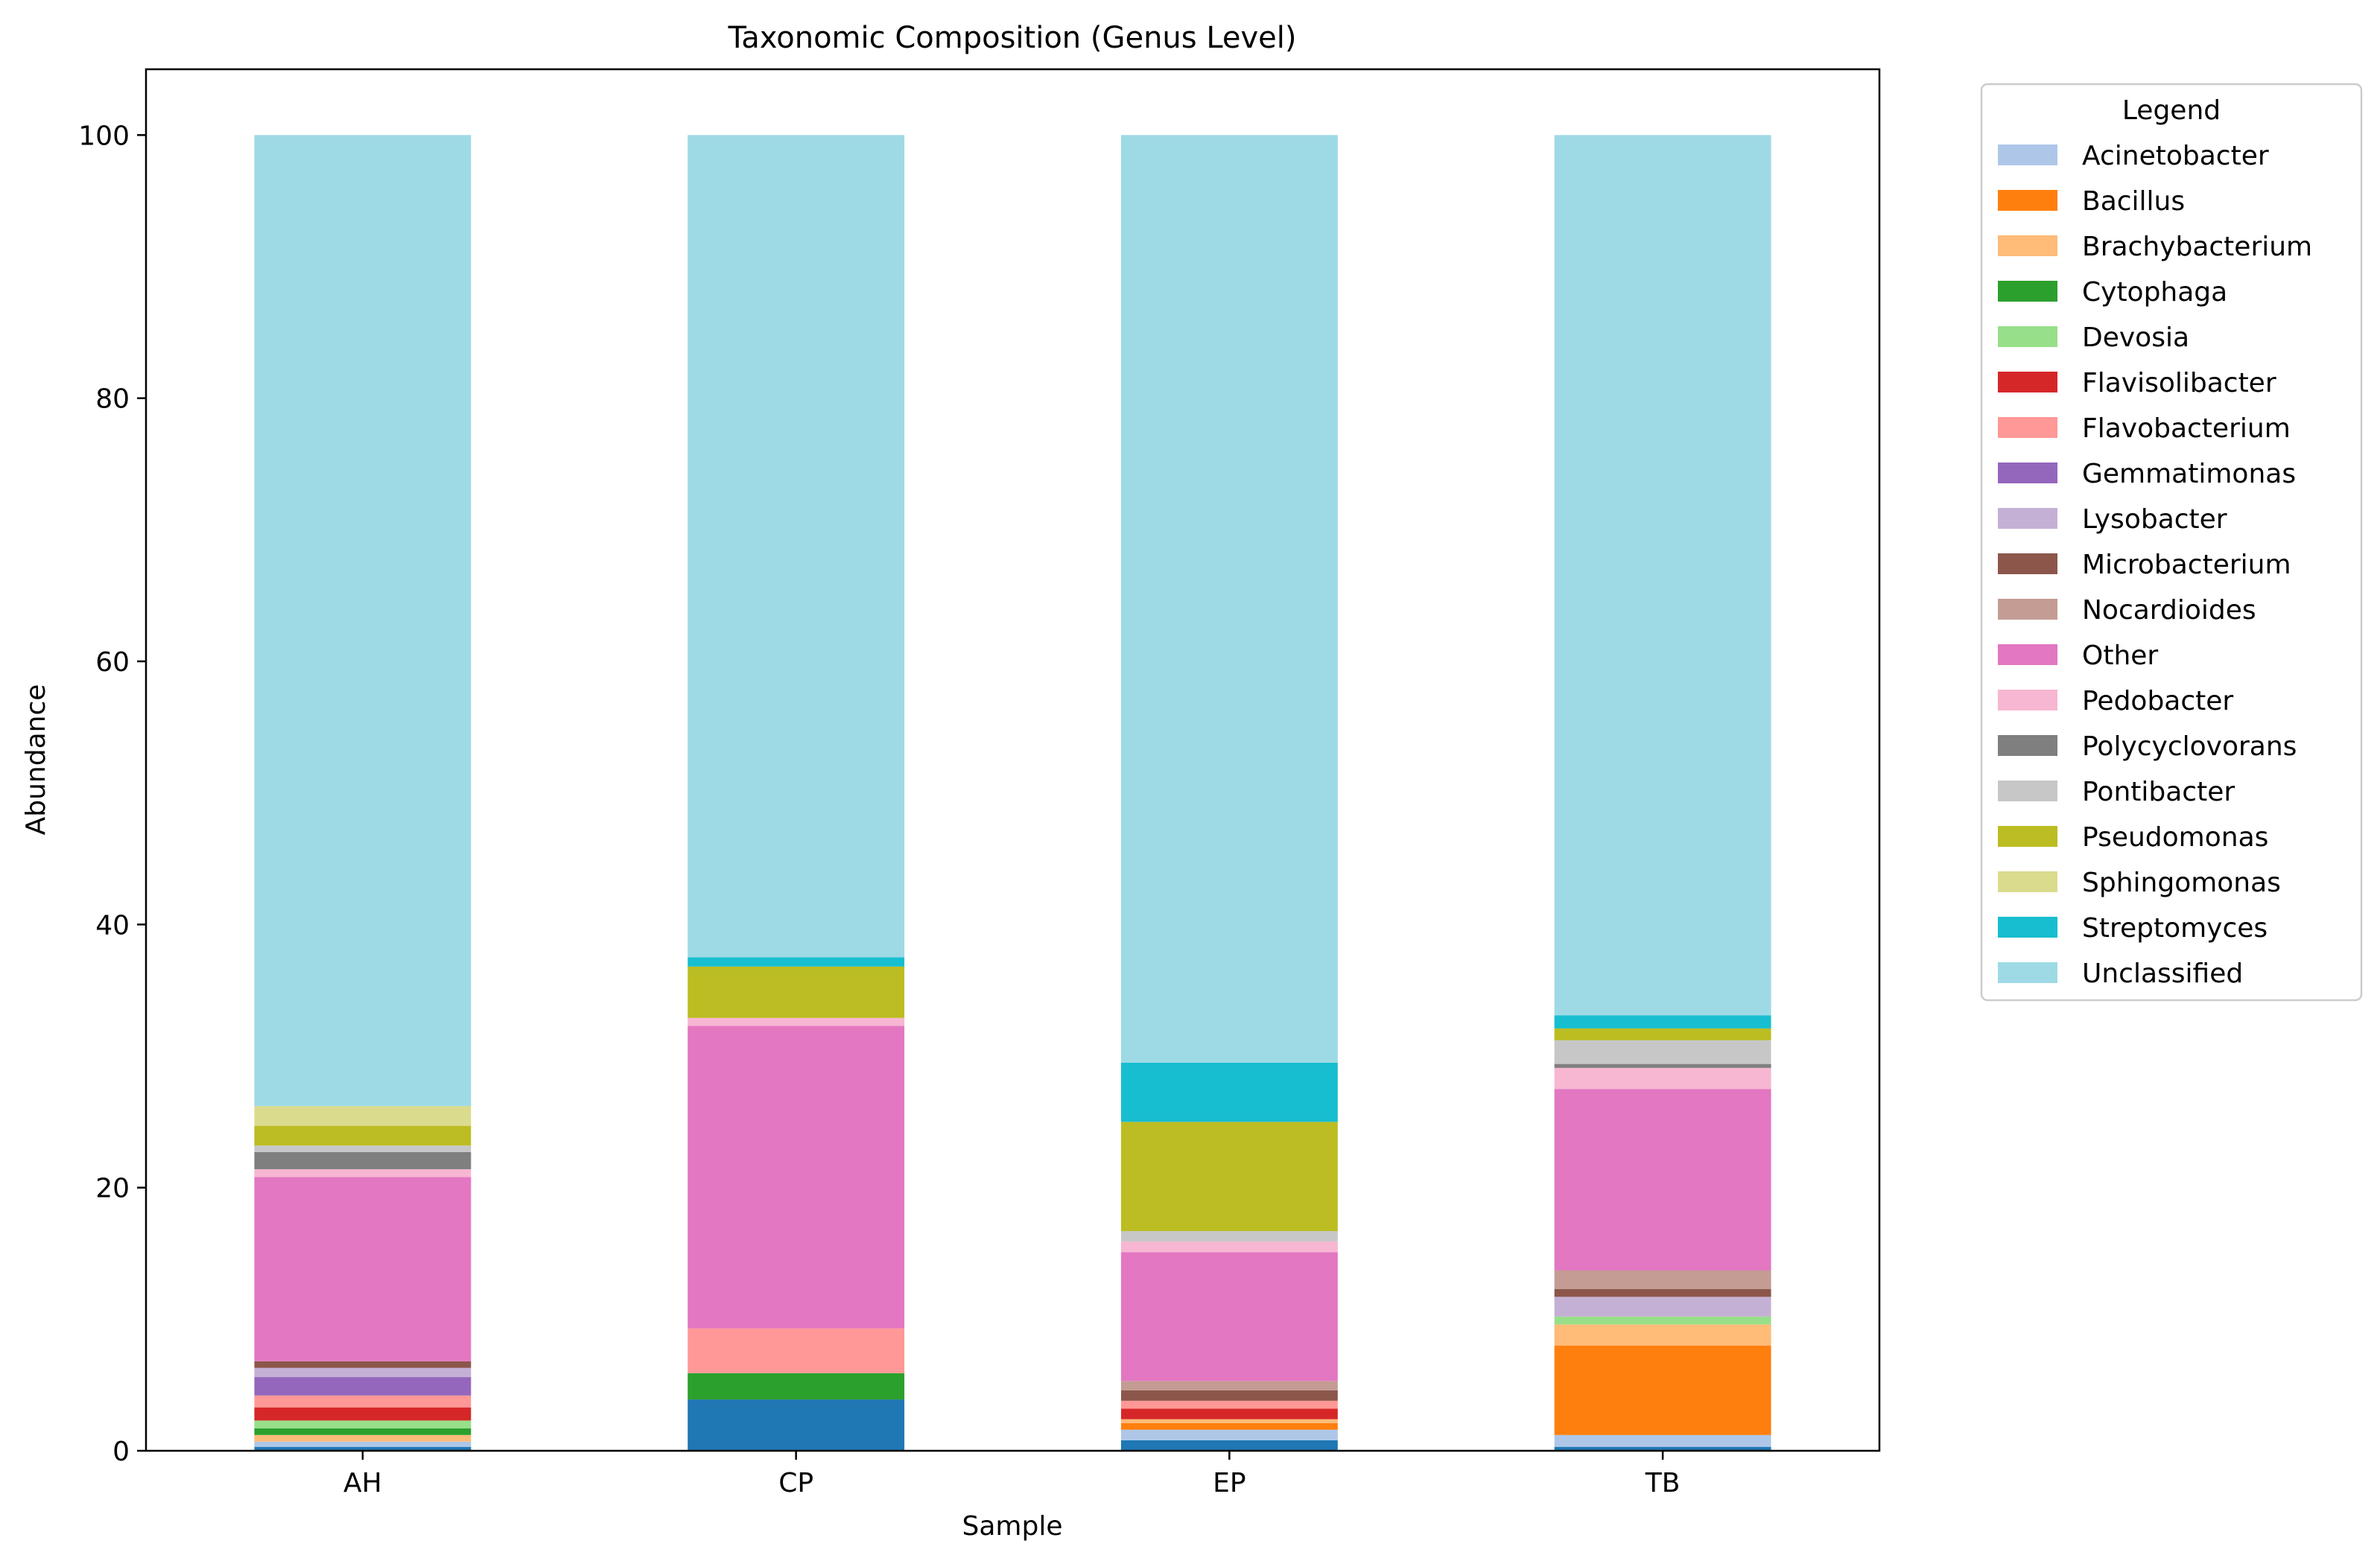 This screenshot has width=2380, height=1561. What do you see at coordinates (2162, 974) in the screenshot?
I see `legend-label-unclassified: Unclassified` at bounding box center [2162, 974].